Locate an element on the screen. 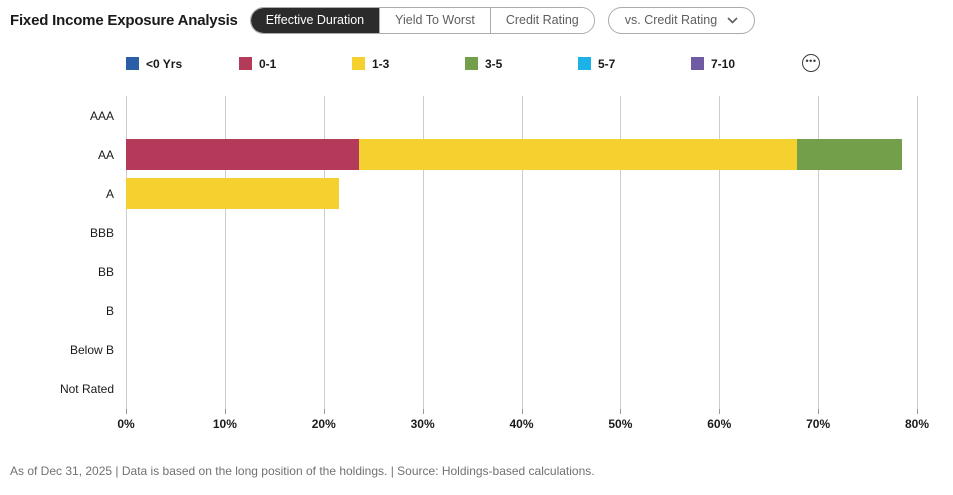 The width and height of the screenshot is (953, 495). y-axis-label: AAA is located at coordinates (101, 115).